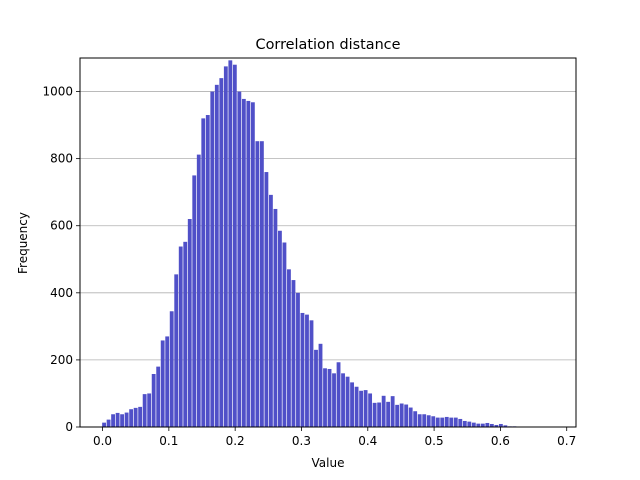  What do you see at coordinates (301, 441) in the screenshot?
I see `x-tick-label: 0.3` at bounding box center [301, 441].